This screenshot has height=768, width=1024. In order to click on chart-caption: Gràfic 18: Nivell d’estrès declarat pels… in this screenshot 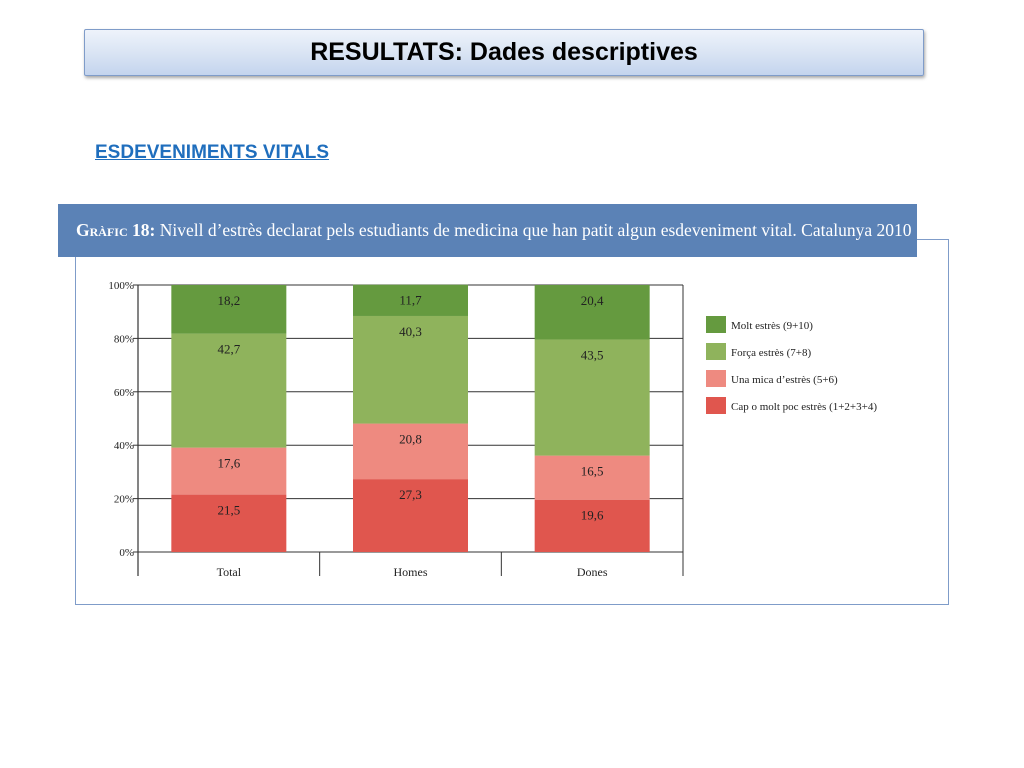, I will do `click(494, 230)`.